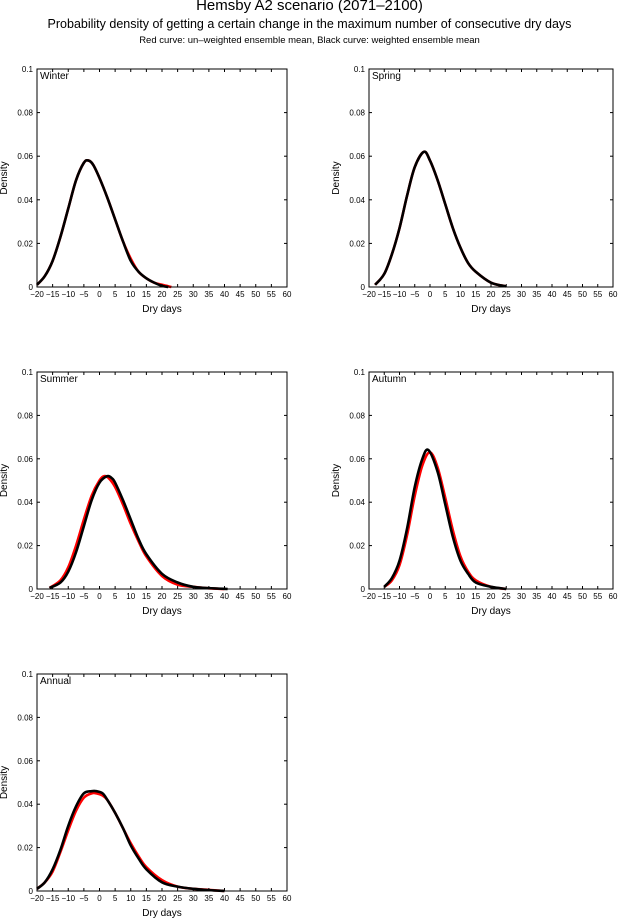 The height and width of the screenshot is (920, 619). What do you see at coordinates (55, 681) in the screenshot?
I see `panel-title: Annual` at bounding box center [55, 681].